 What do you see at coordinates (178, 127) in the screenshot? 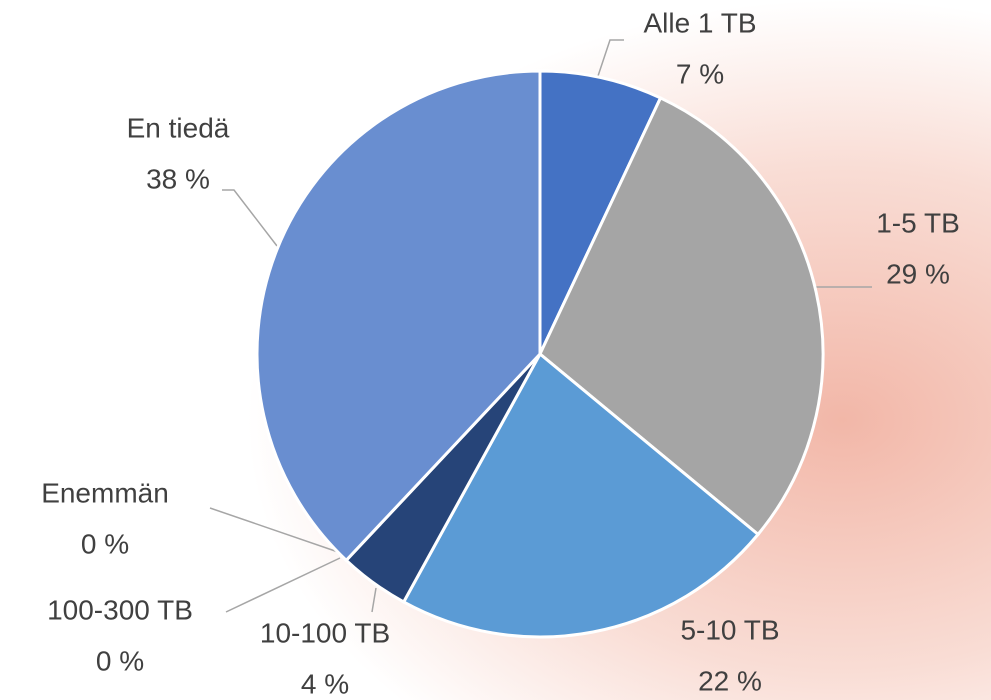
I see `category-label: En tiedä` at bounding box center [178, 127].